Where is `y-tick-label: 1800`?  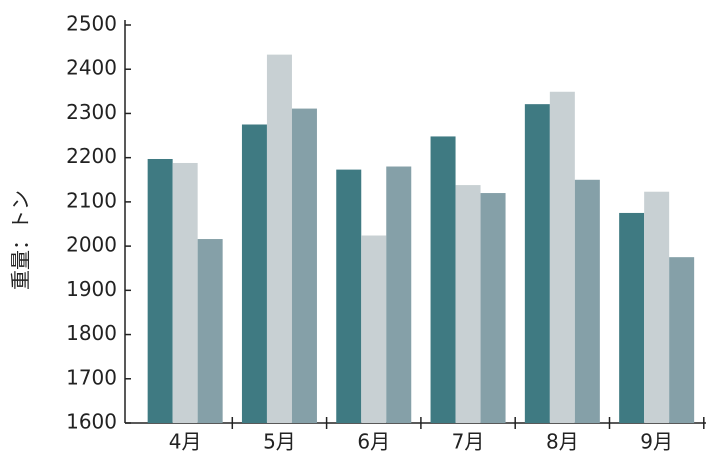 y-tick-label: 1800 is located at coordinates (91, 333).